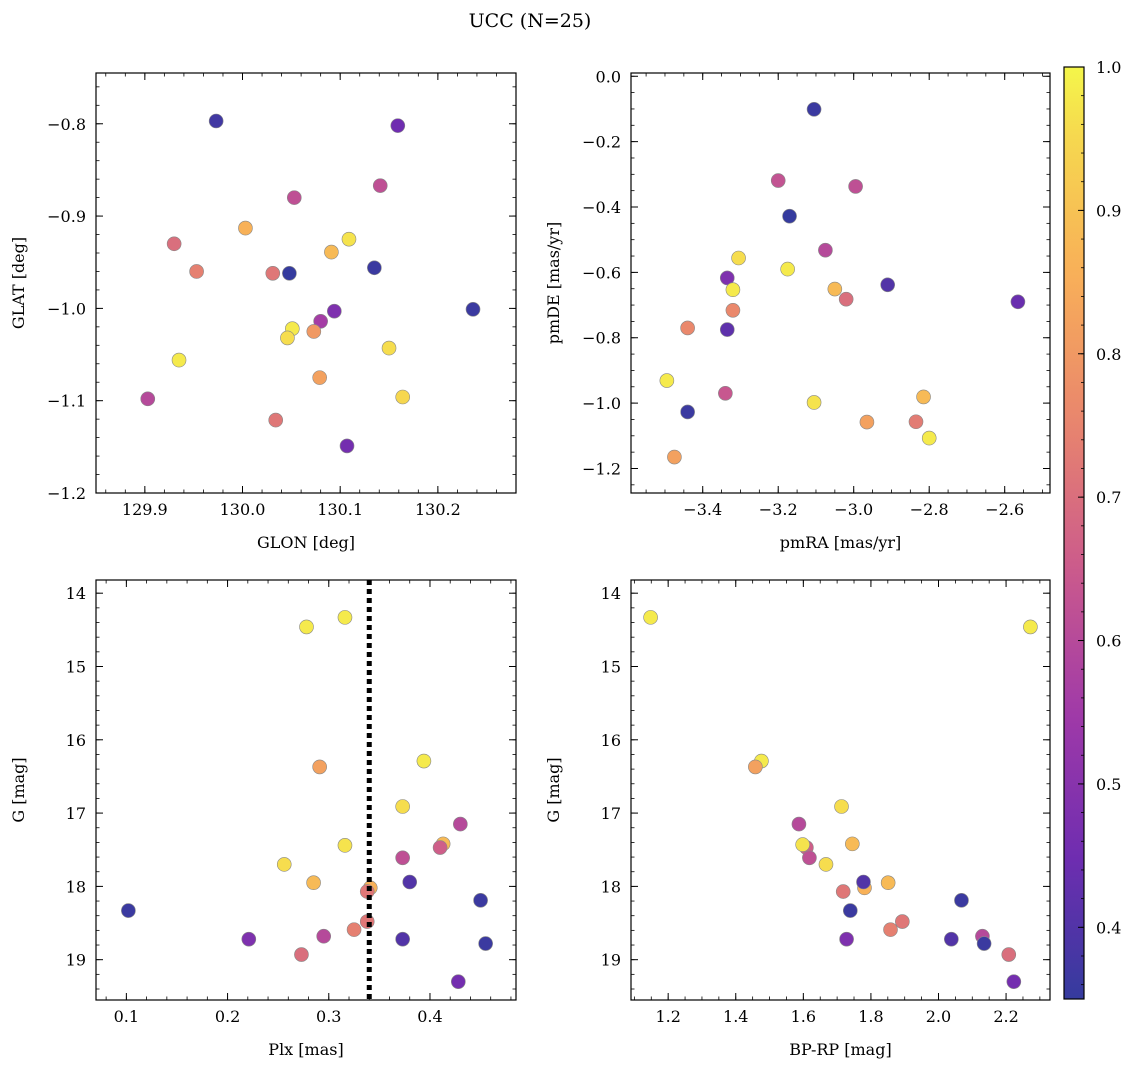 The image size is (1136, 1067). What do you see at coordinates (1108, 784) in the screenshot?
I see `colorbar-tick-label: 0.5` at bounding box center [1108, 784].